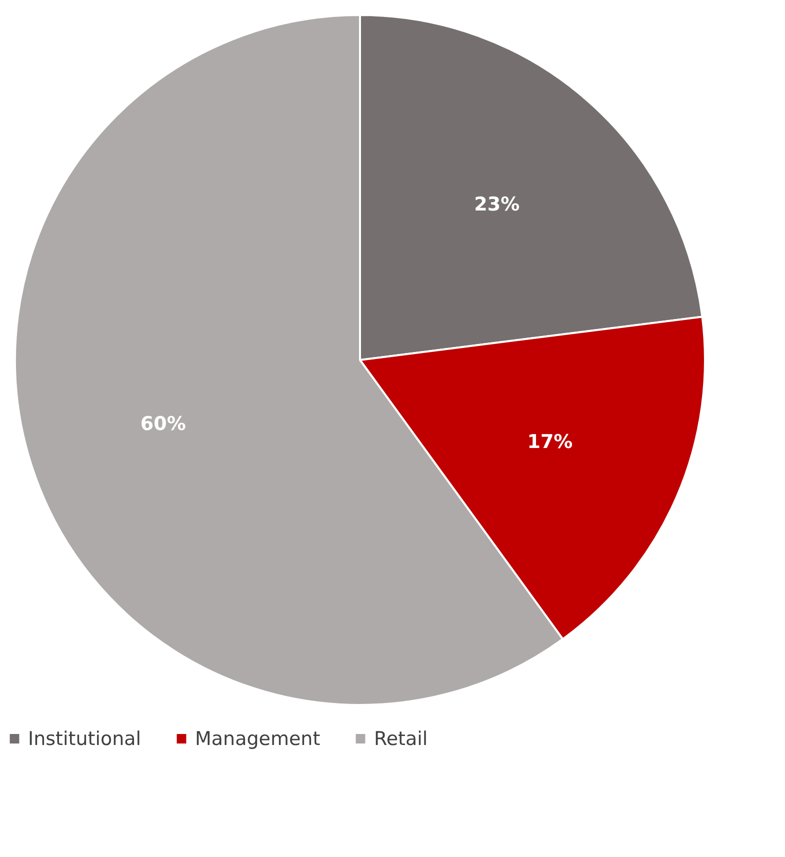 The height and width of the screenshot is (857, 785). What do you see at coordinates (497, 205) in the screenshot?
I see `data-label: 23%` at bounding box center [497, 205].